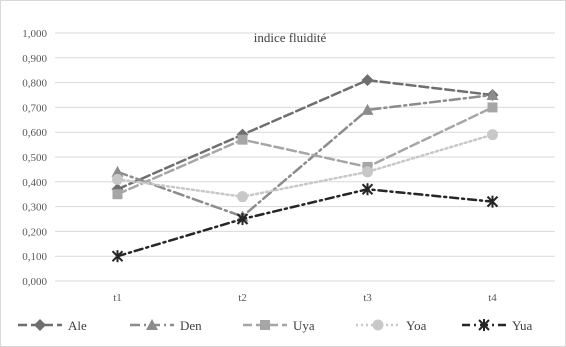  What do you see at coordinates (391, 325) in the screenshot?
I see `legend-item: Yoa` at bounding box center [391, 325].